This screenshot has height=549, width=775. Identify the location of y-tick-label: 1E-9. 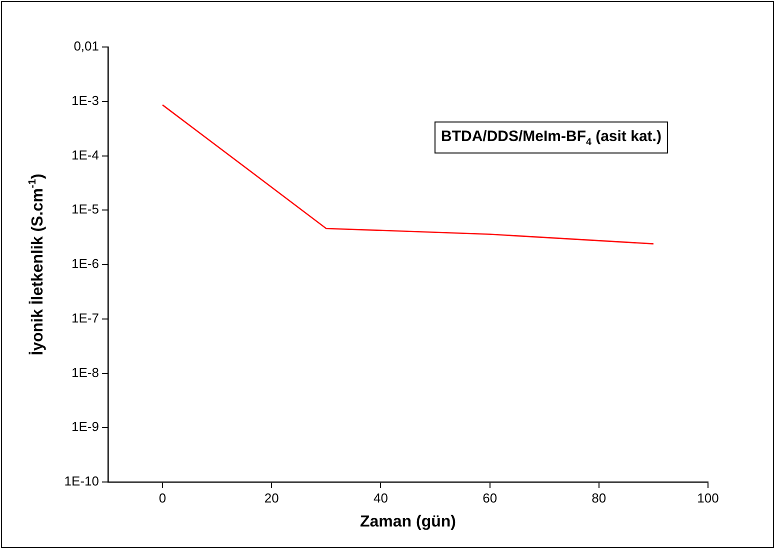
(85, 426).